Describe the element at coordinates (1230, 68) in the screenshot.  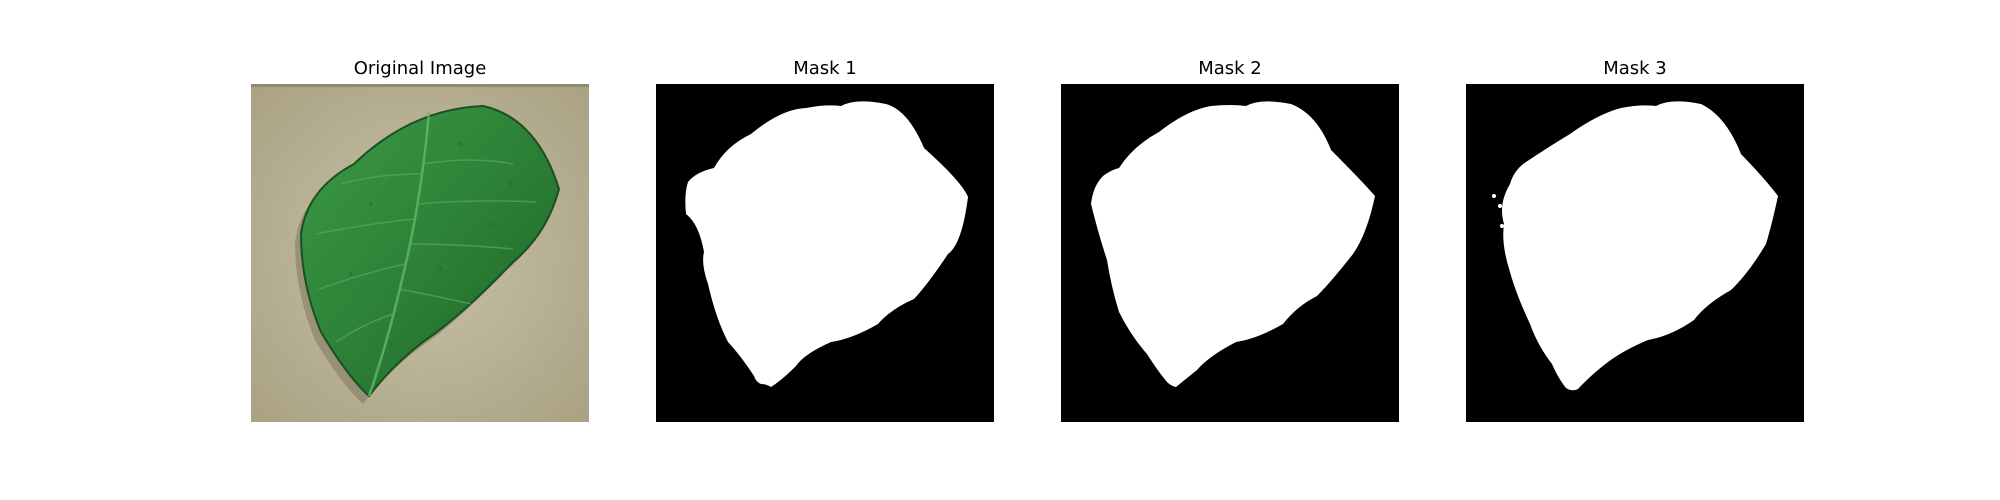
I see `panel-title: Mask 2` at that location.